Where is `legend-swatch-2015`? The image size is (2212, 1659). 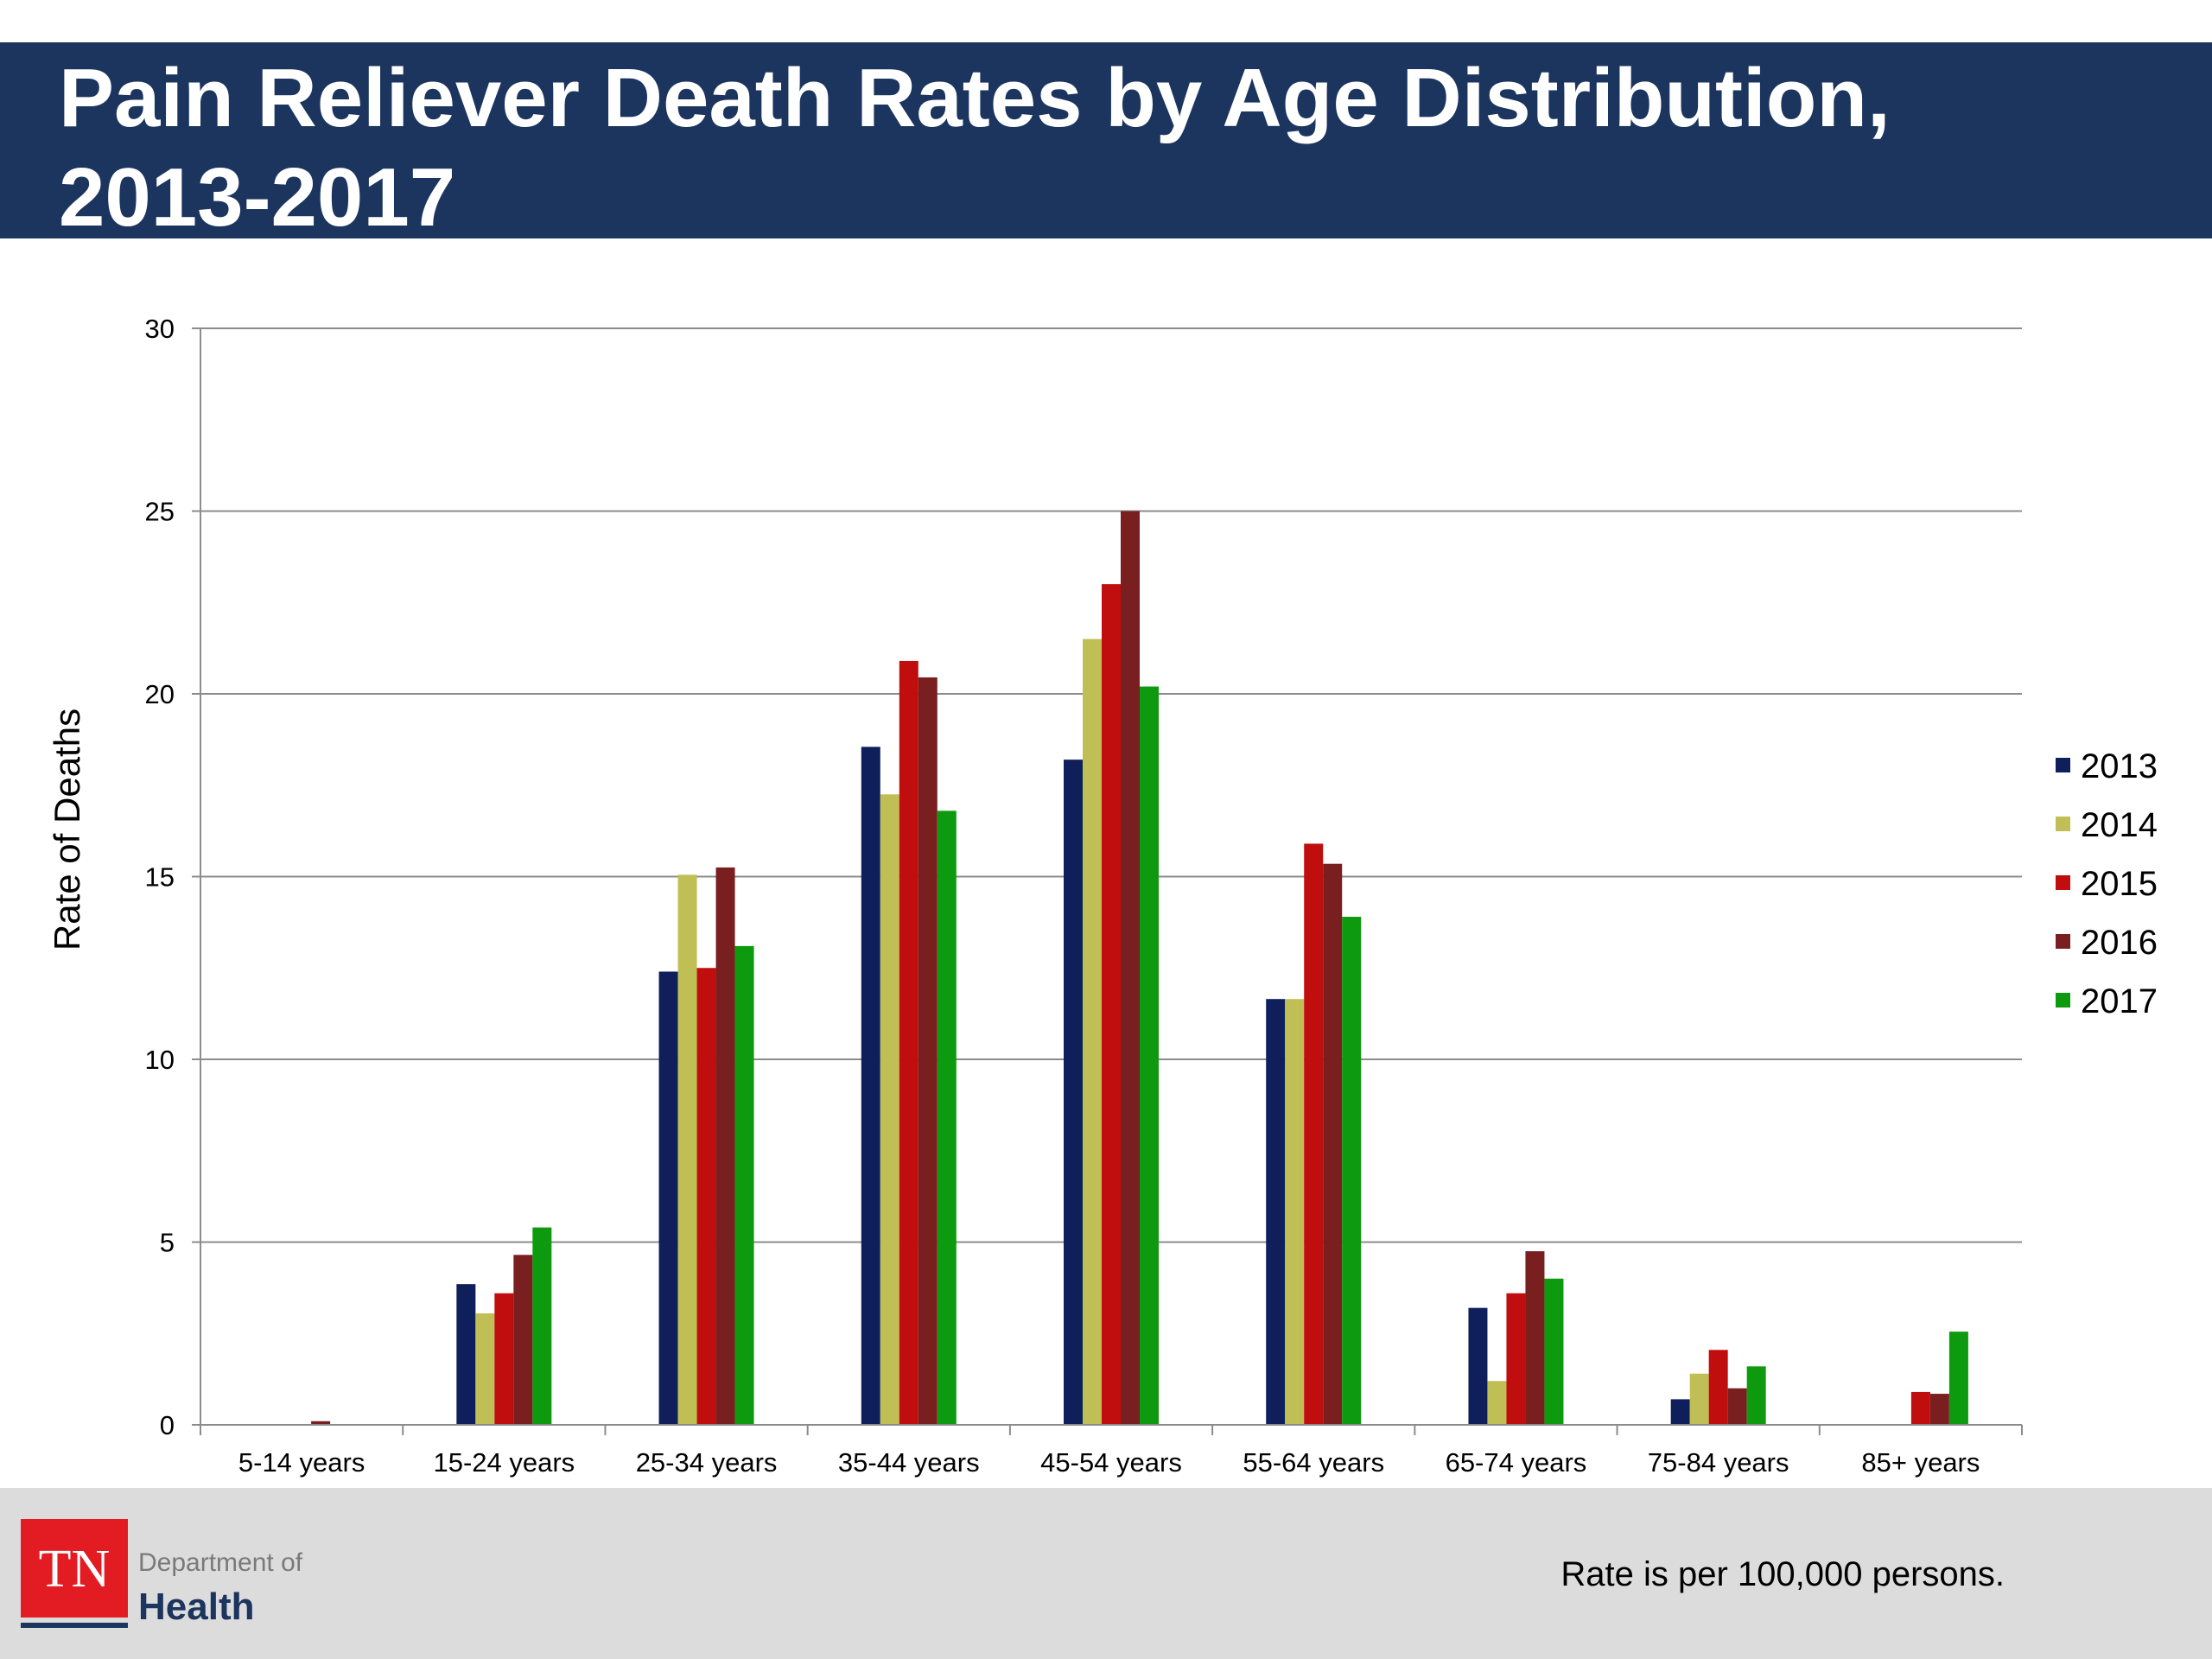
legend-swatch-2015 is located at coordinates (2063, 882).